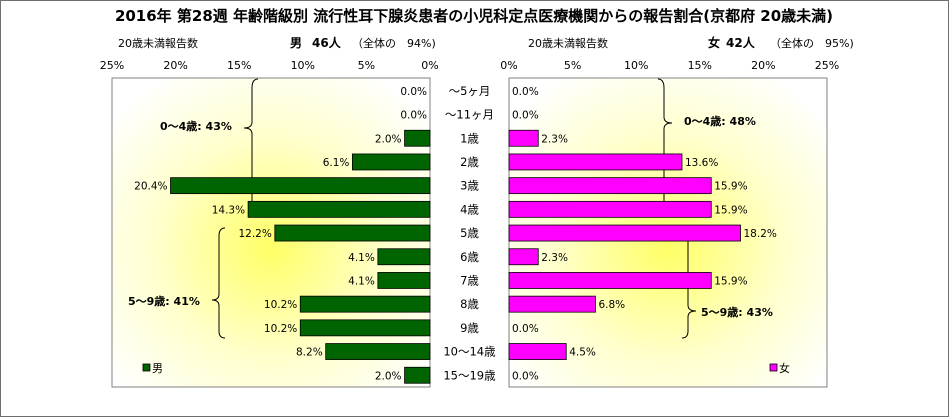  I want to click on female-0-4-annotation: 0～4歳: 48%, so click(720, 121).